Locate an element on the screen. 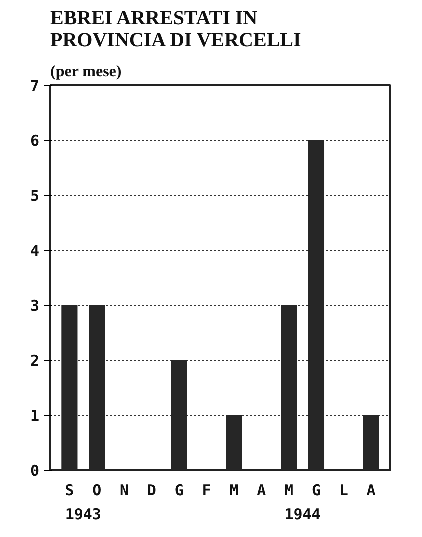 This screenshot has width=422, height=537. chart-title: EBREI ARRESTATI IN PROVINCIA DI VERCELLI is located at coordinates (176, 30).